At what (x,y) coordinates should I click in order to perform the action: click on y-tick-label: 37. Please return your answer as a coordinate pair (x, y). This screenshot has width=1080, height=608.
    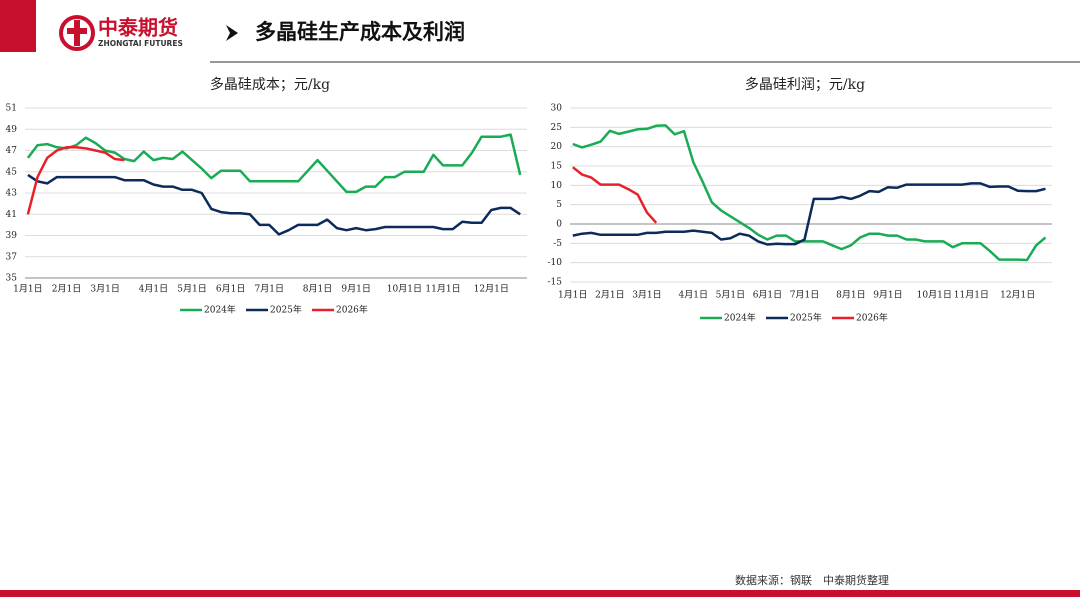
    Looking at the image, I should click on (12, 257).